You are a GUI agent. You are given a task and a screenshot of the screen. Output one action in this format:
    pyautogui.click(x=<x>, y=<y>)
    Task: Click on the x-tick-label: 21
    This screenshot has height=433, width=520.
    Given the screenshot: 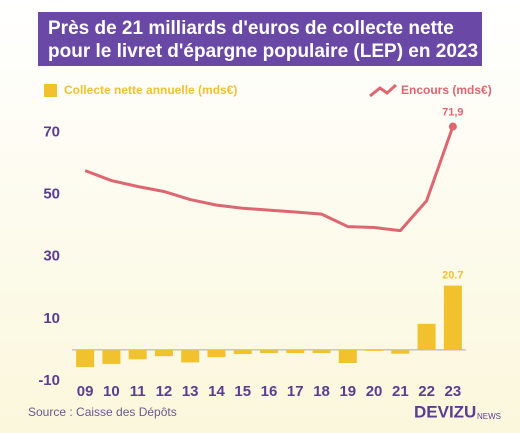 What is the action you would take?
    pyautogui.click(x=400, y=391)
    